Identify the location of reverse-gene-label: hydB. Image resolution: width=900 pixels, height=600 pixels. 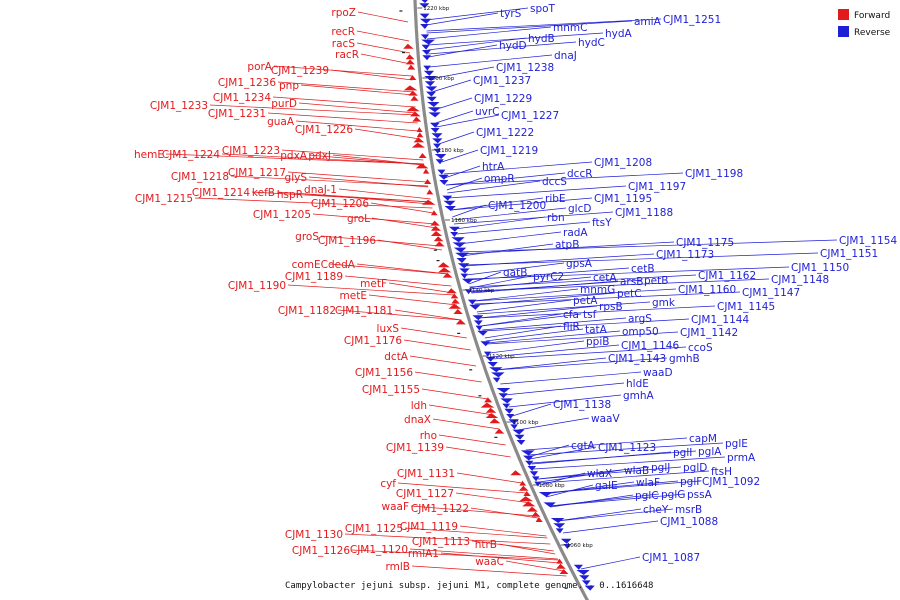
(541, 39).